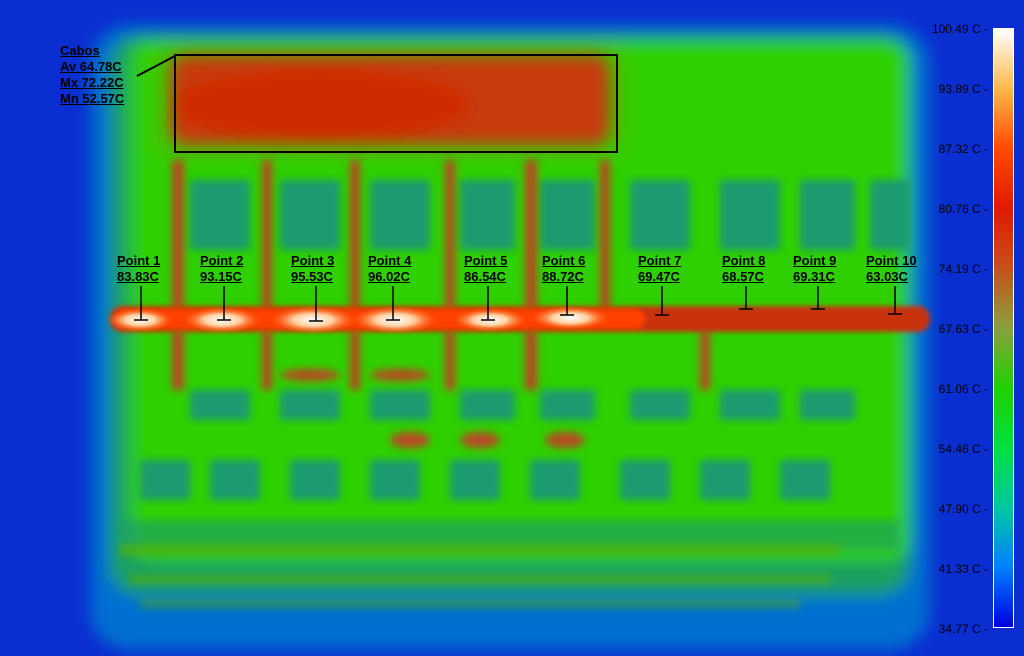 The image size is (1024, 656). Describe the element at coordinates (814, 276) in the screenshot. I see `point-9-value: 69.31C` at that location.